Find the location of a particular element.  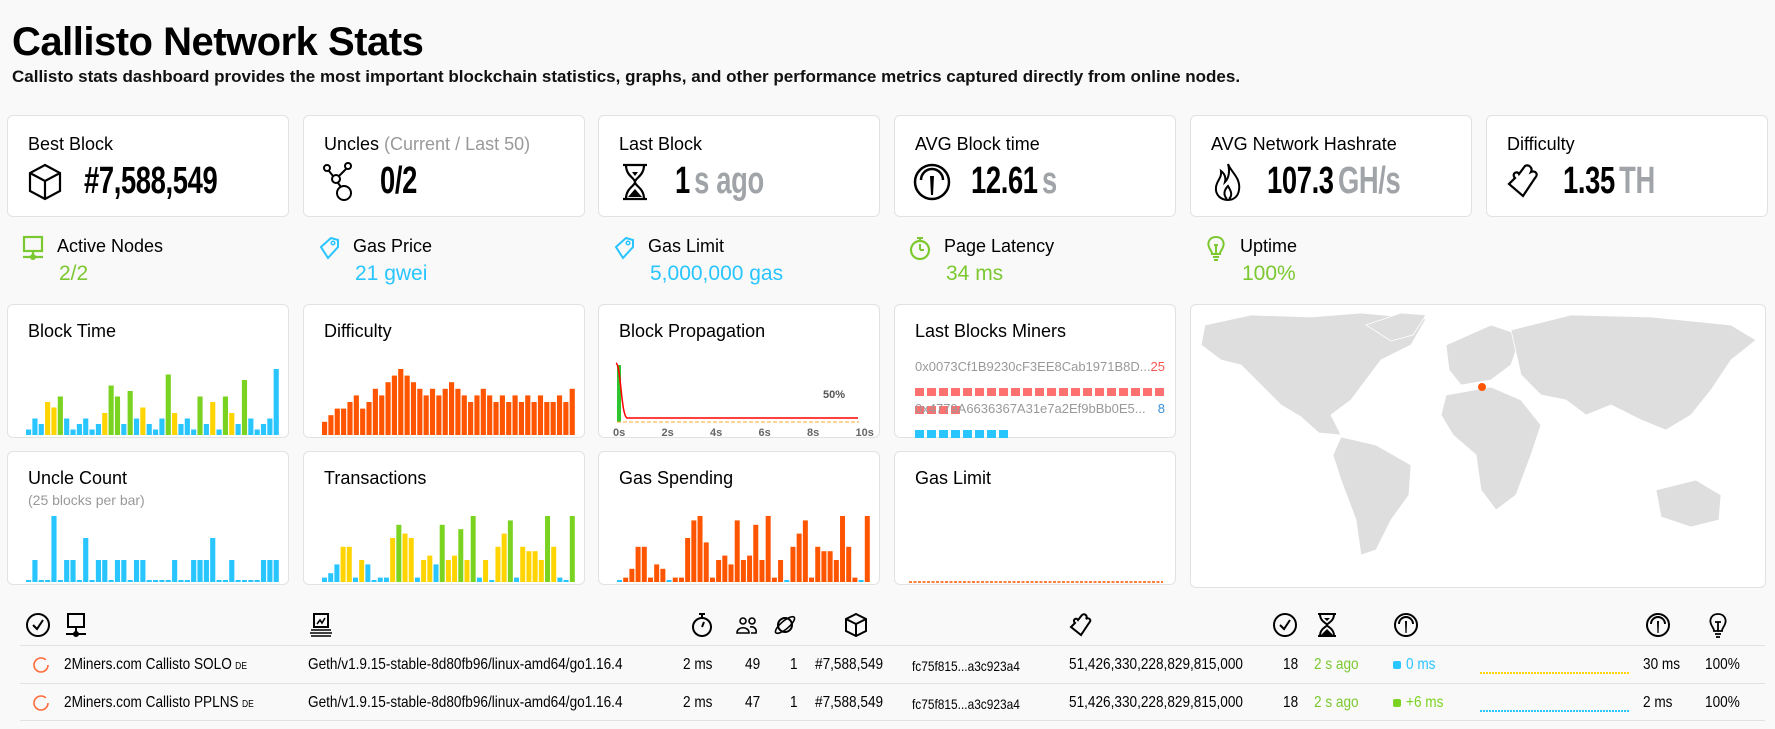

bulb-icon is located at coordinates (1718, 625).